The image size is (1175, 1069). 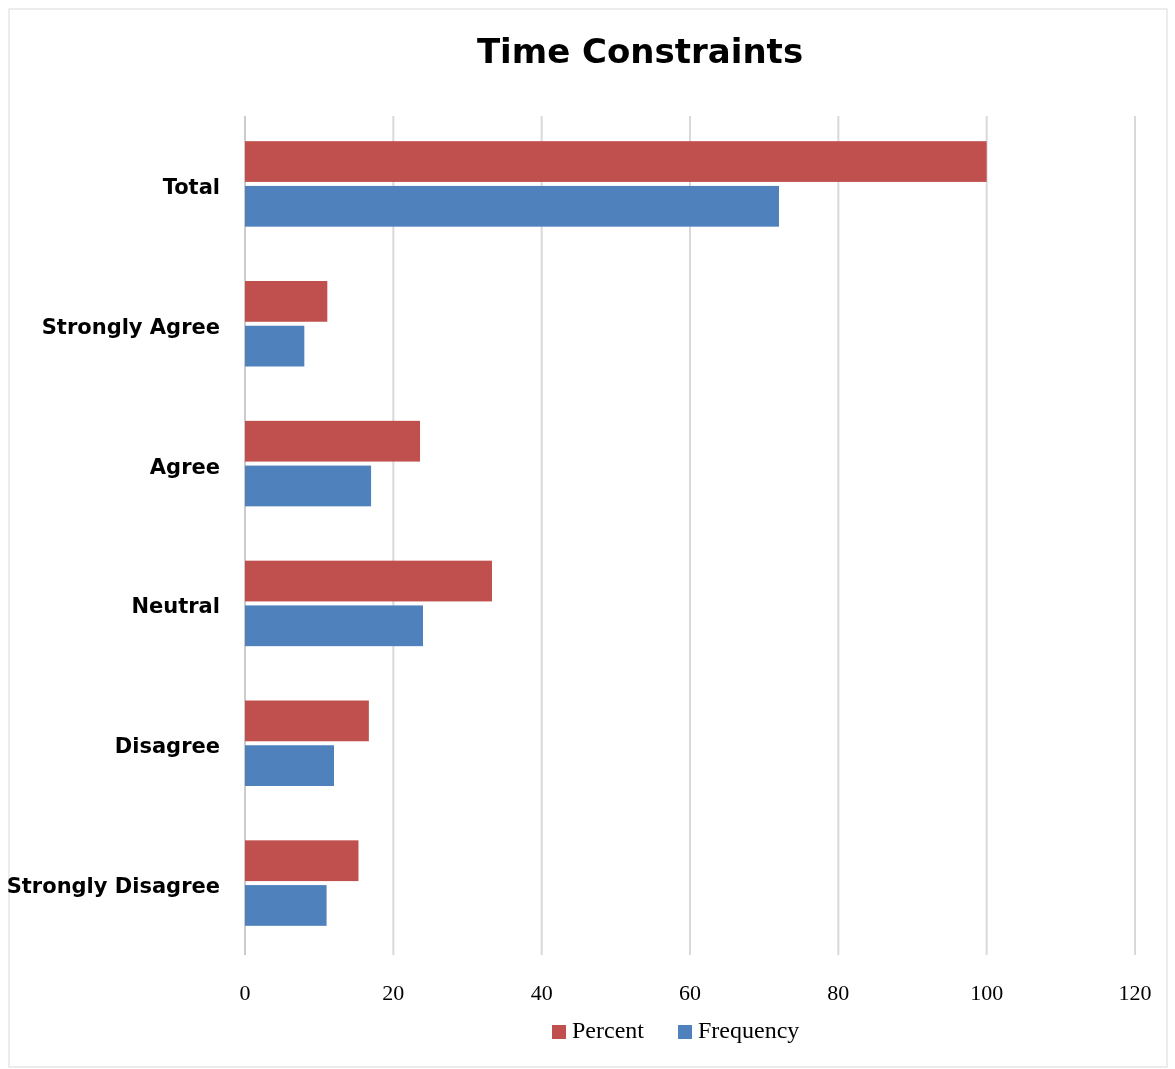 What do you see at coordinates (749, 1030) in the screenshot?
I see `legend-label: Frequency` at bounding box center [749, 1030].